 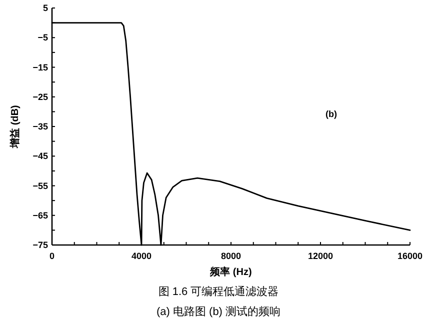 I want to click on x-tick-label: 0, so click(x=52, y=256).